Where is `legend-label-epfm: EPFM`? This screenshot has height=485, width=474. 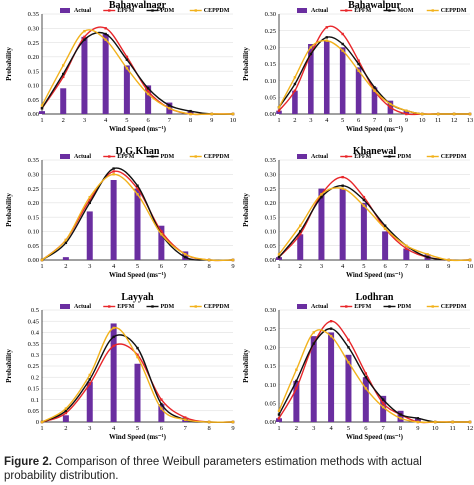 legend-label-epfm: EPFM is located at coordinates (125, 307).